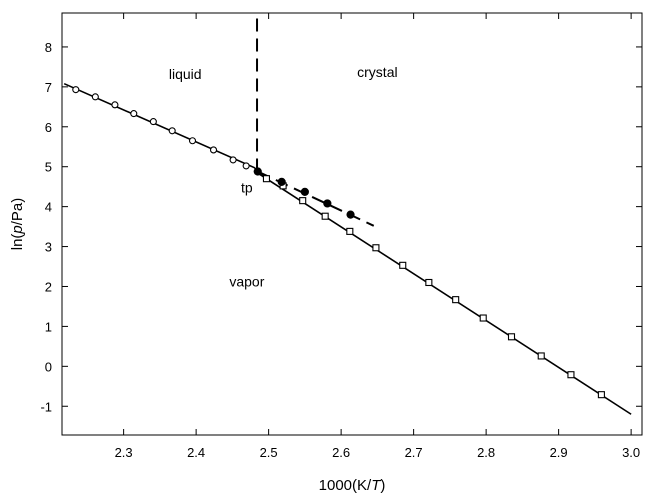 The width and height of the screenshot is (648, 496). I want to click on y-tick-label: -1, so click(46, 406).